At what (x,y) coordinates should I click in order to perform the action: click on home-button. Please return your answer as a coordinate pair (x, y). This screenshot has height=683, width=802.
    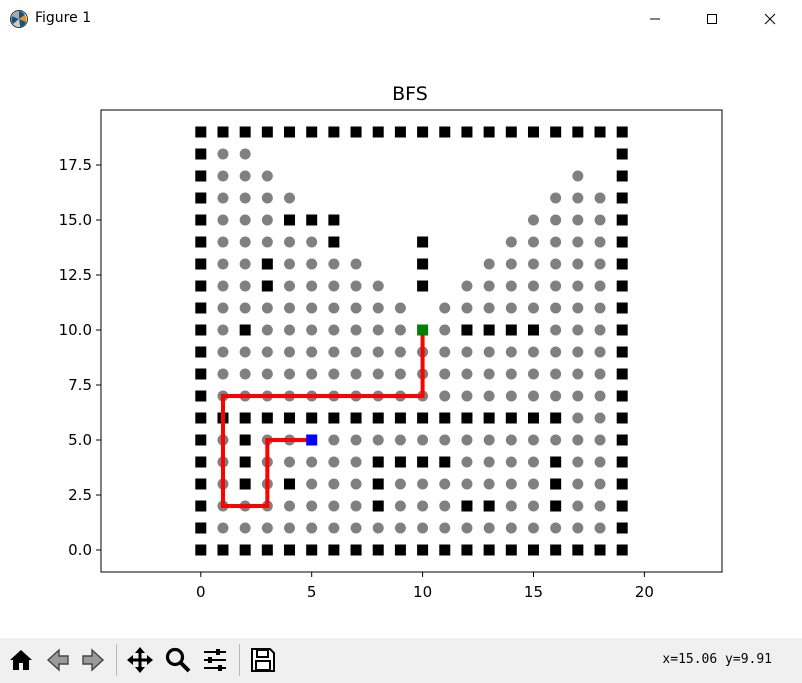
    Looking at the image, I should click on (21, 660).